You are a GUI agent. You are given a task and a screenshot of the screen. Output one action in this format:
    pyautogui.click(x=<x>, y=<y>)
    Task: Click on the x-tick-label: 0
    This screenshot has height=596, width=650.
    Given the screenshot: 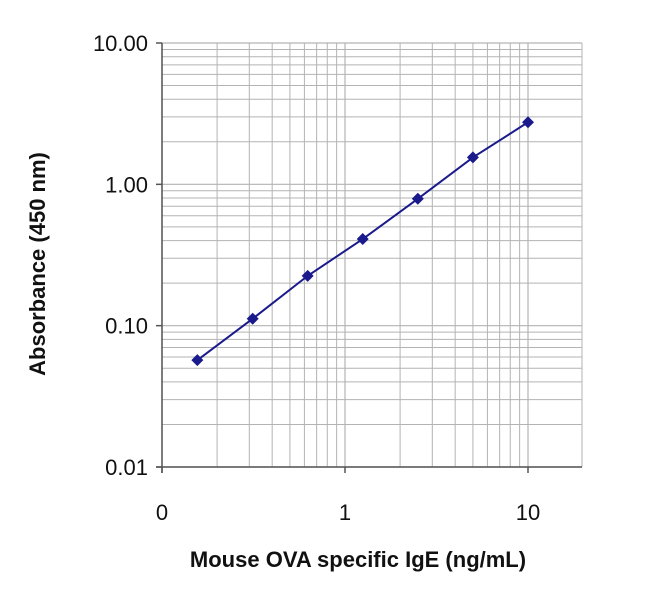 What is the action you would take?
    pyautogui.click(x=162, y=512)
    